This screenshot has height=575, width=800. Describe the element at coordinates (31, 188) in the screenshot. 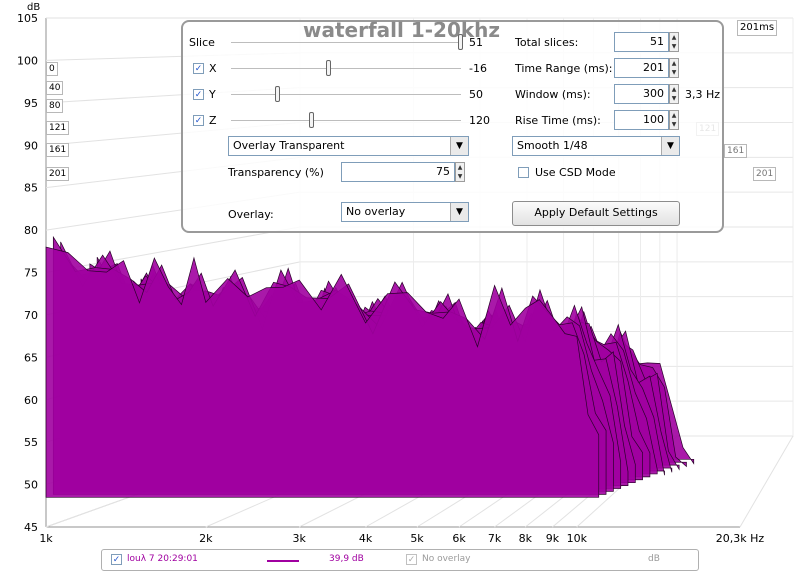

I see `y-tick-label: 85` at that location.